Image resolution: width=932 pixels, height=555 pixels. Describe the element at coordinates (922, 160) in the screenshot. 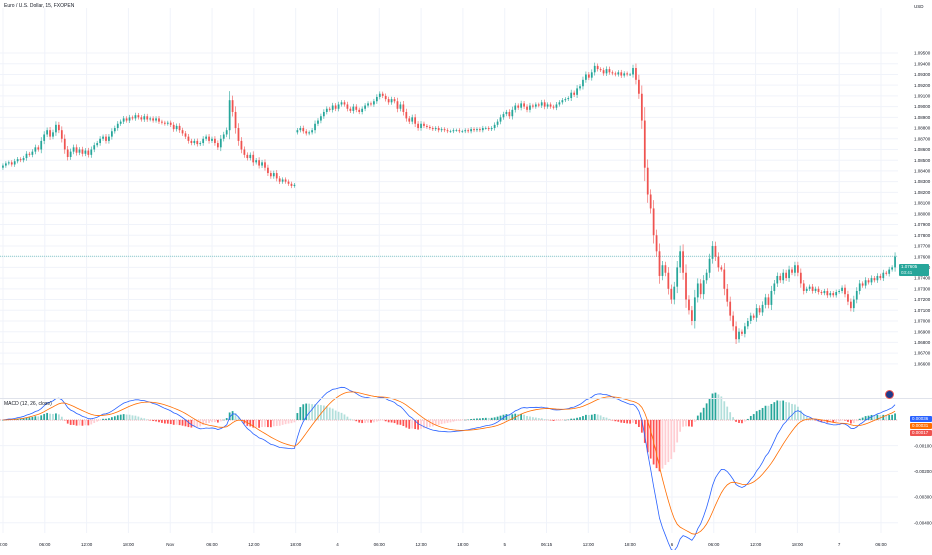

I see `price-tick-label: 1.08500` at that location.